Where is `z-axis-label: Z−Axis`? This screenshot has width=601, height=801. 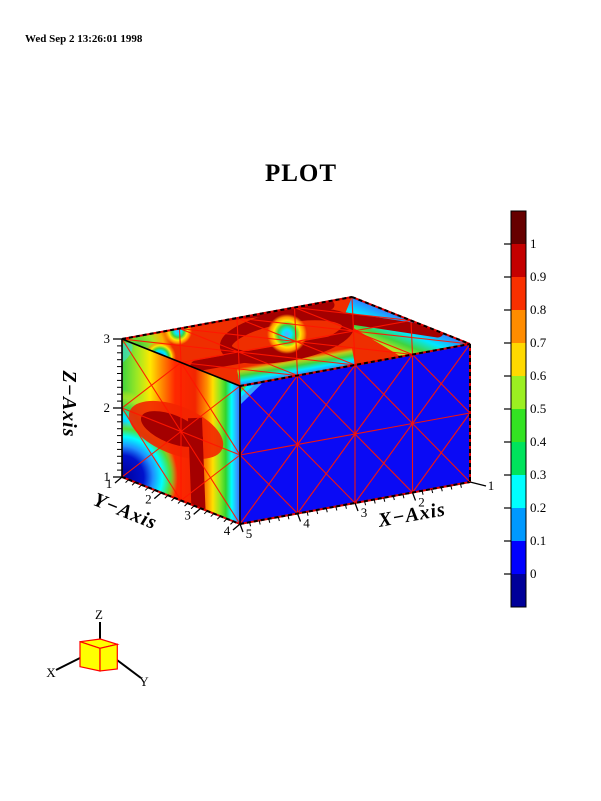 z-axis-label: Z−Axis is located at coordinates (69, 403).